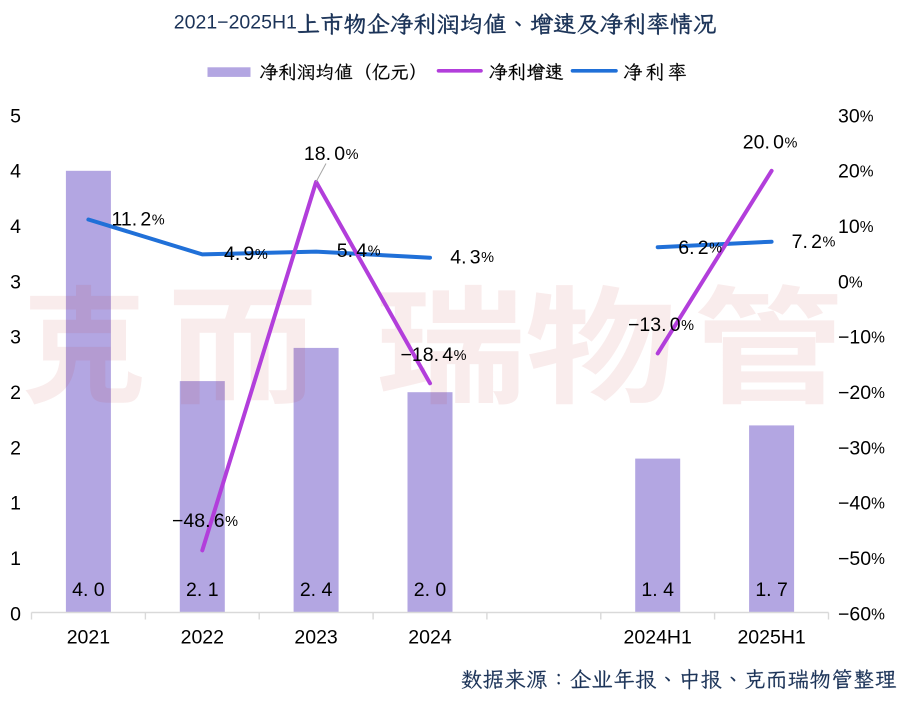  What do you see at coordinates (202, 590) in the screenshot?
I see `svg-text: 2. 1` at bounding box center [202, 590].